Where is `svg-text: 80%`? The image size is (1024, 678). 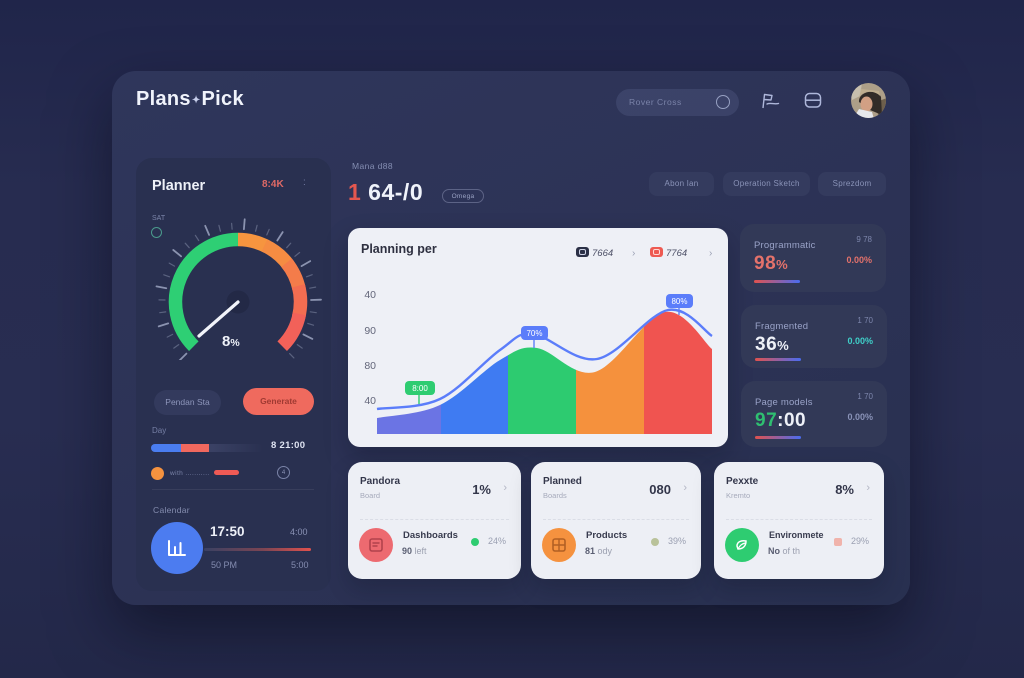 svg-text: 80% is located at coordinates (679, 301).